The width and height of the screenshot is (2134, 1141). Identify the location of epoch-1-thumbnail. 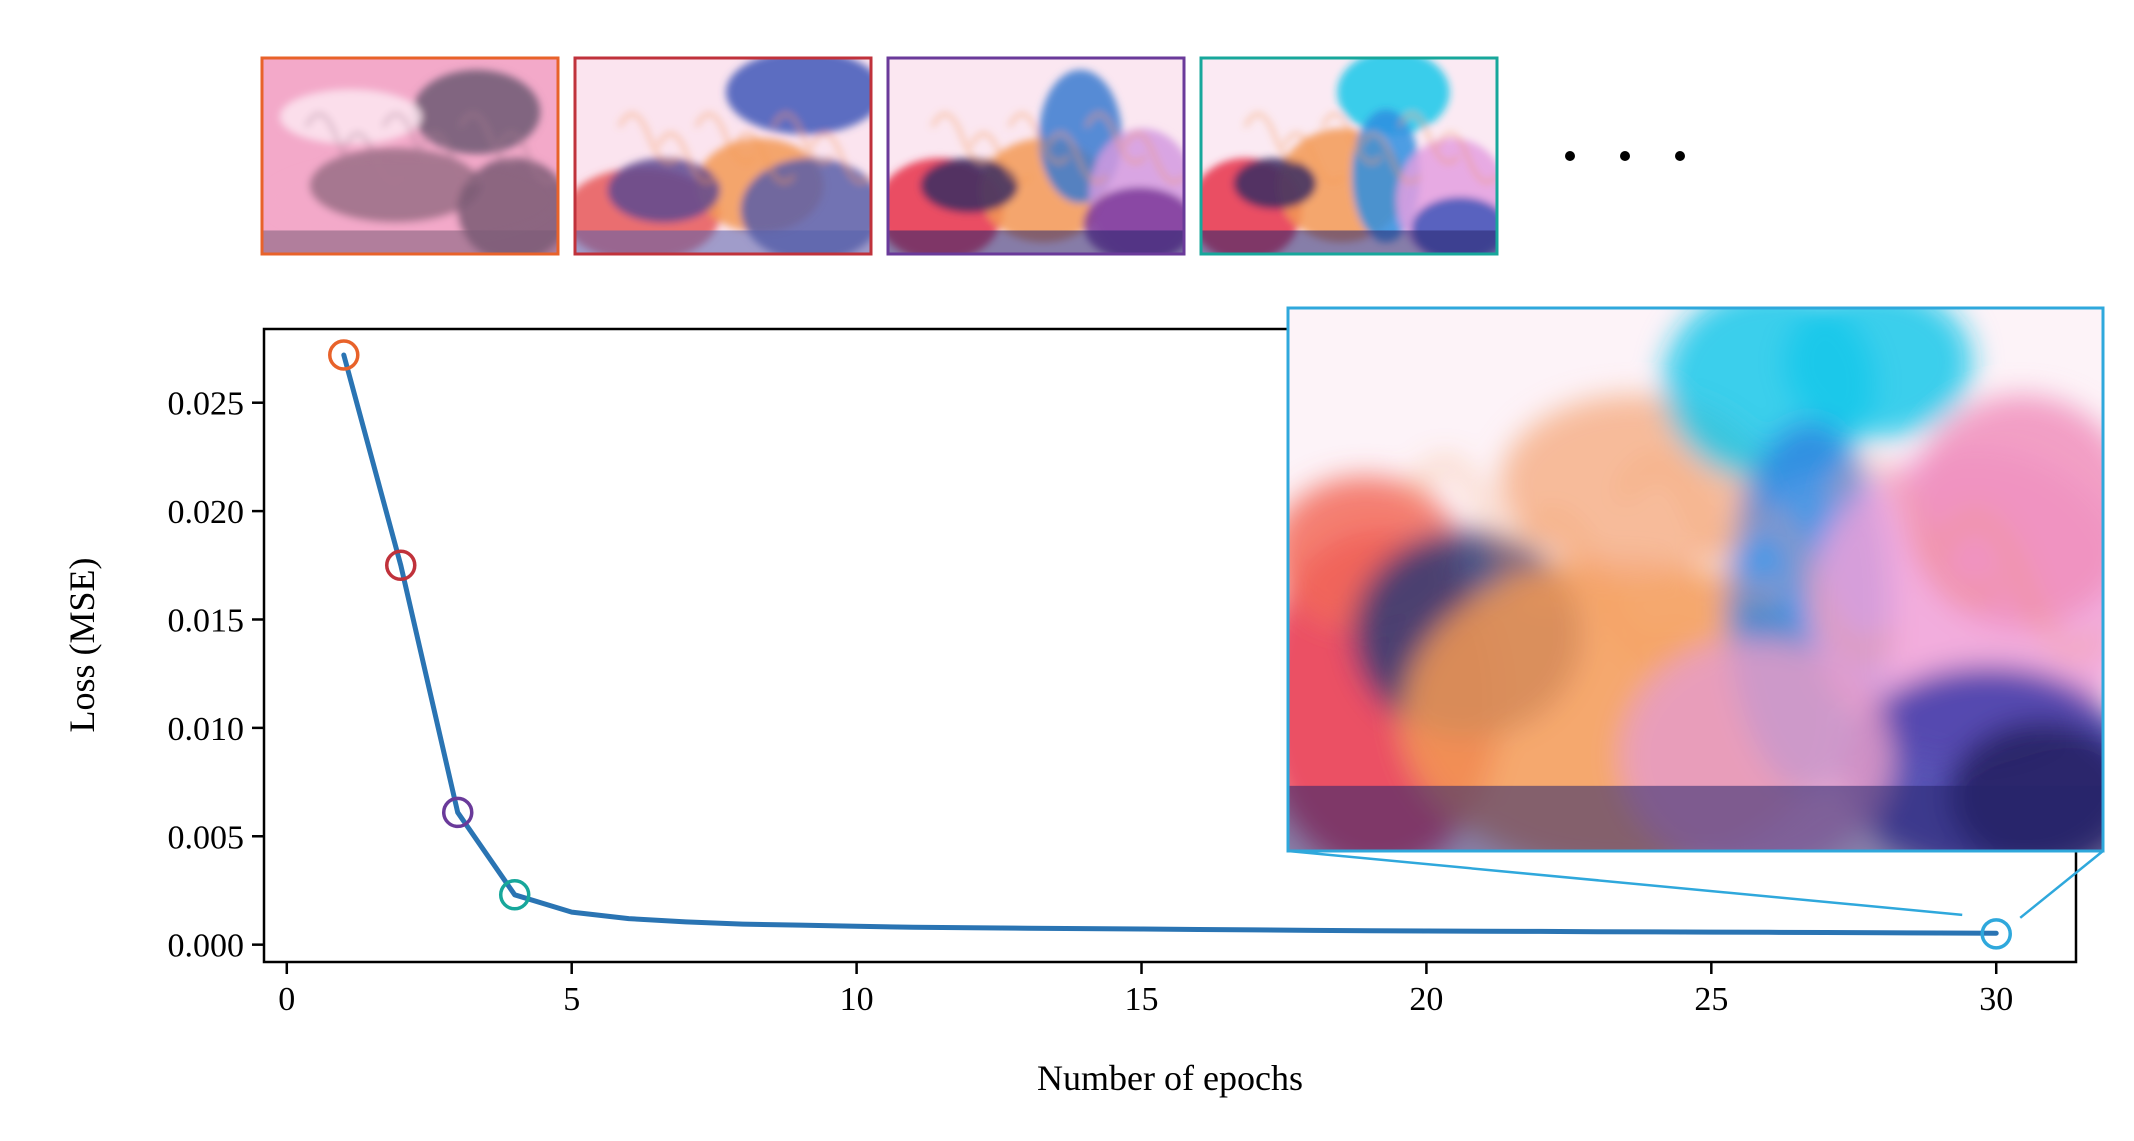
(410, 156).